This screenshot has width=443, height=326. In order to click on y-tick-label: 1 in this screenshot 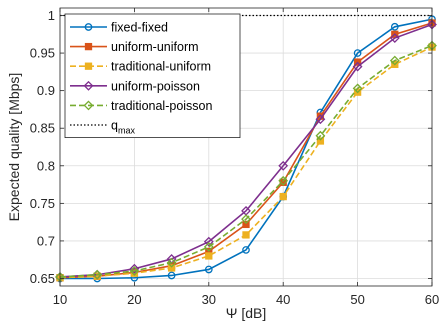, I will do `click(51, 15)`.